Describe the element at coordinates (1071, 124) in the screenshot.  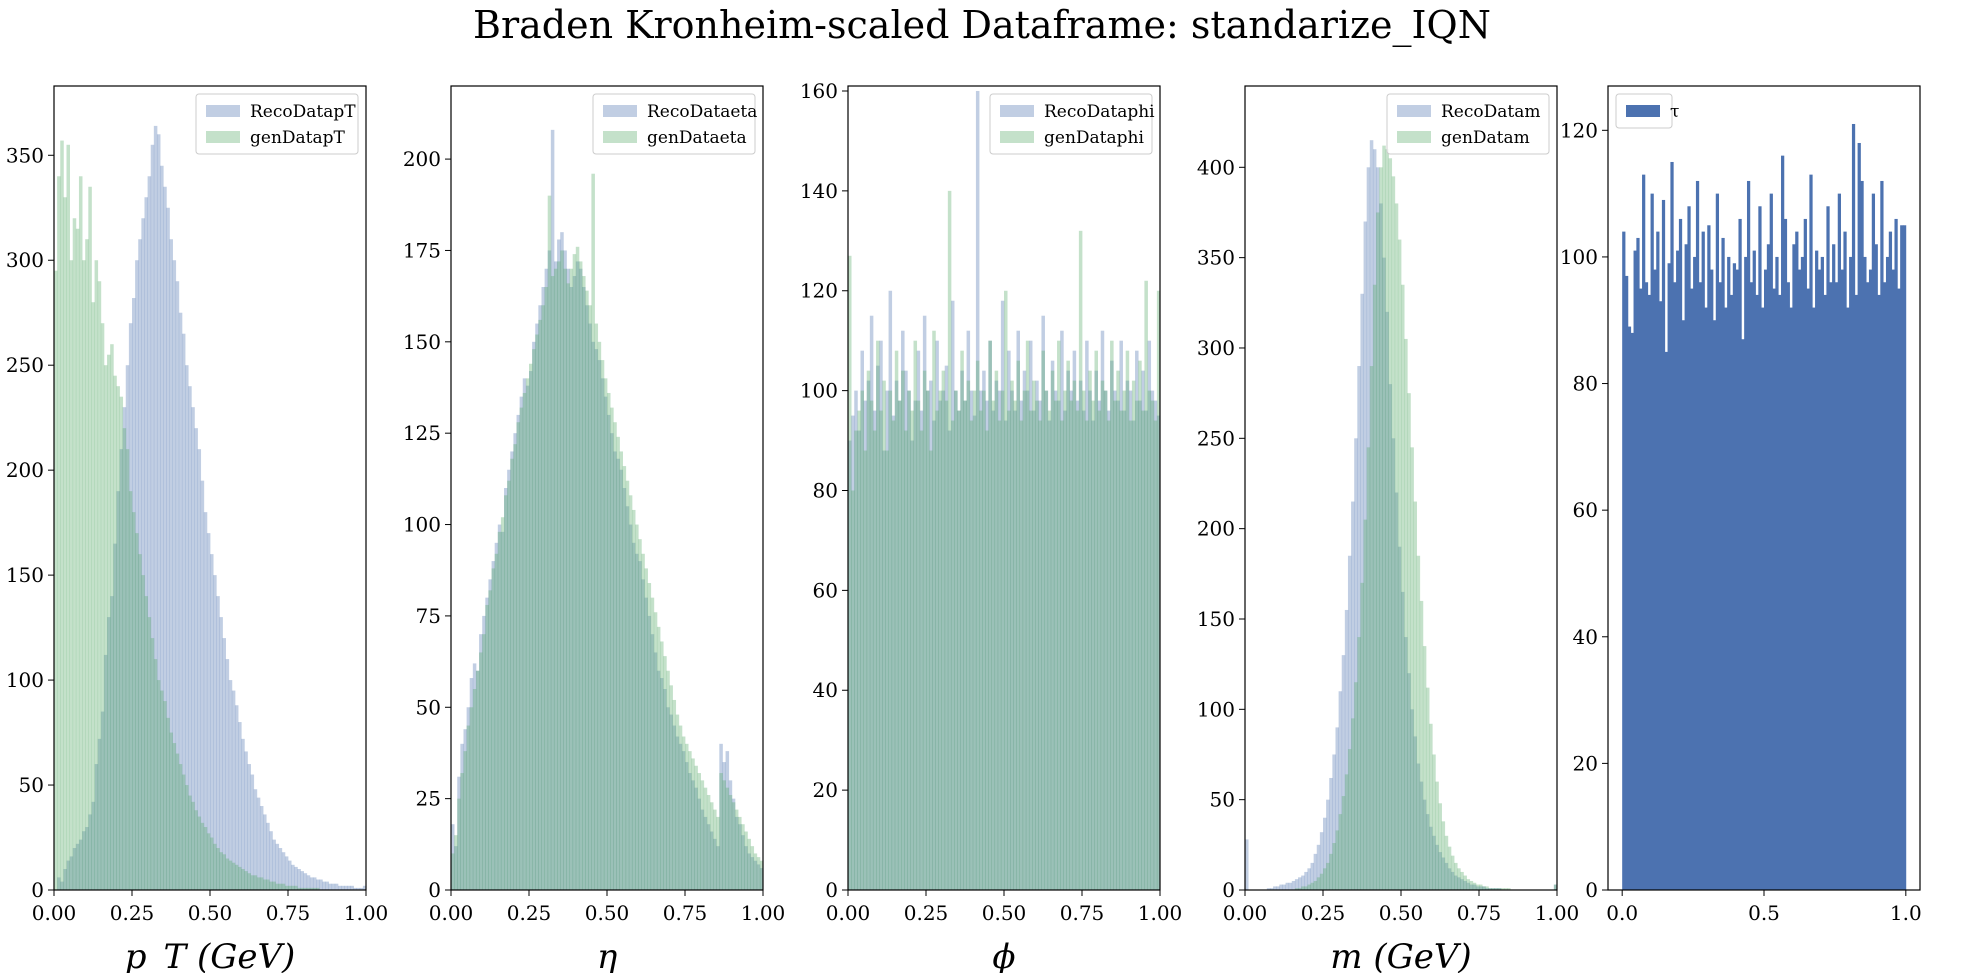
I see `legend-box` at that location.